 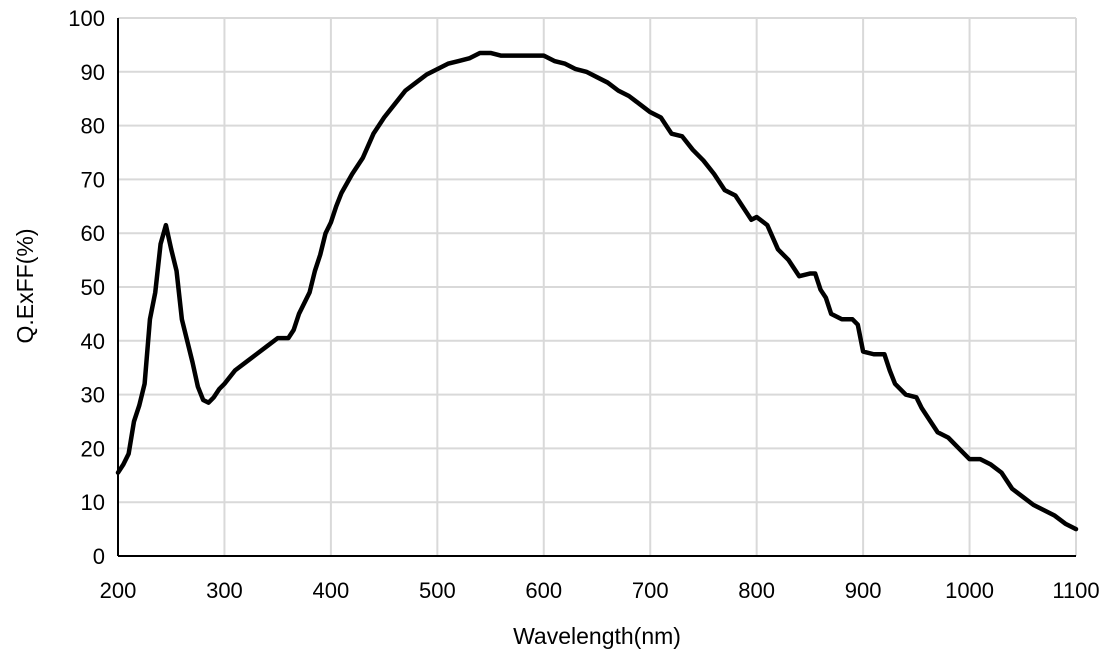 I want to click on y-tick-label-80: 80, so click(x=93, y=126).